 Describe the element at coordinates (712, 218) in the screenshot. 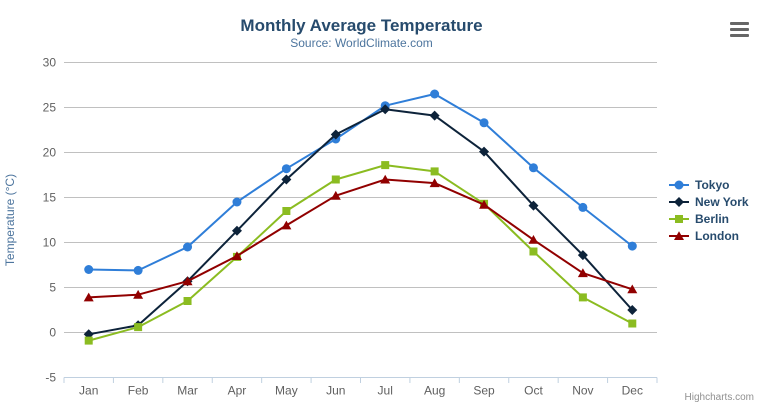

I see `legend-item-label: Berlin` at that location.